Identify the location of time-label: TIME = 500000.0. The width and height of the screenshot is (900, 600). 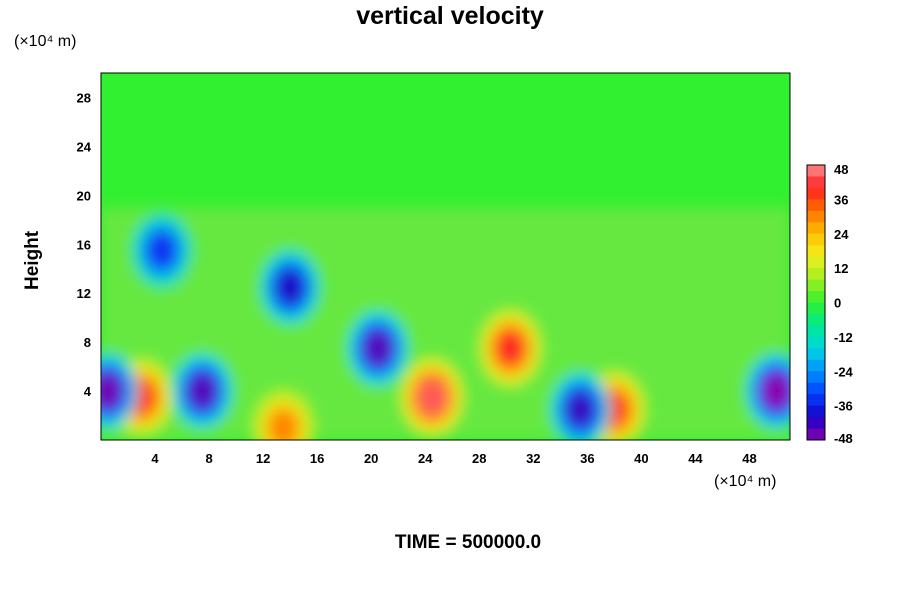
(468, 542).